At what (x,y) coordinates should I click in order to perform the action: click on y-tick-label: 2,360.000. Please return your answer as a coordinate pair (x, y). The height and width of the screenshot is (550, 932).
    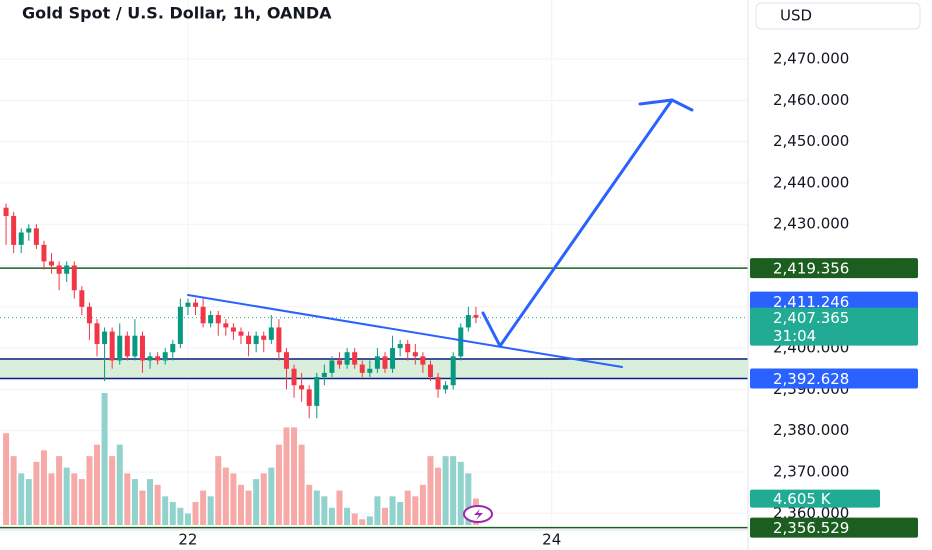
    Looking at the image, I should click on (811, 513).